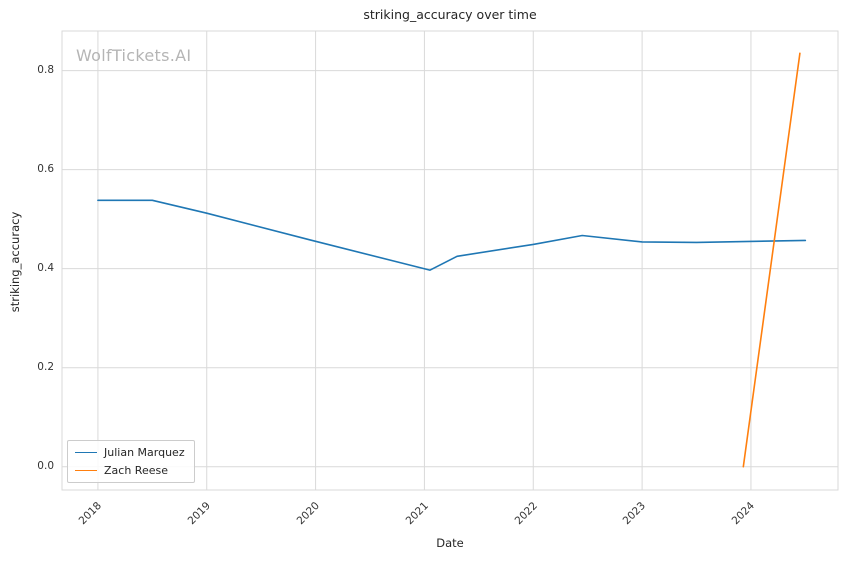  What do you see at coordinates (45, 465) in the screenshot?
I see `y-tick-label: 0.0` at bounding box center [45, 465].